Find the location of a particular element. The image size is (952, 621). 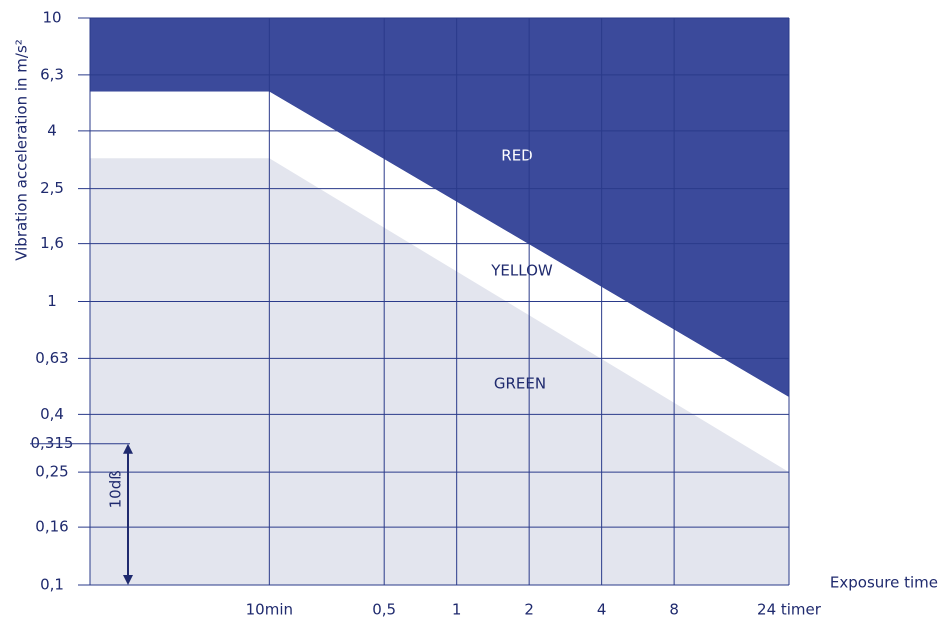

y-tick-label: 0,63 is located at coordinates (51, 358).